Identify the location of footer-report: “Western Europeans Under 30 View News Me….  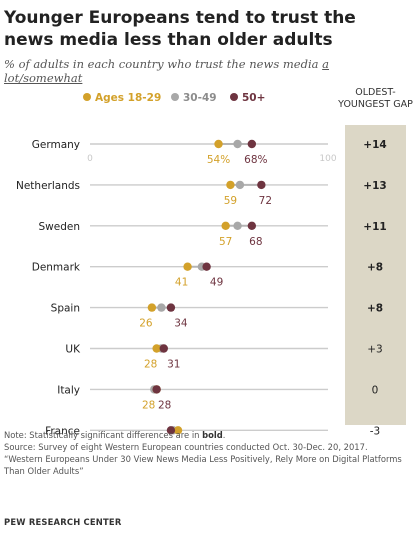
(203, 465).